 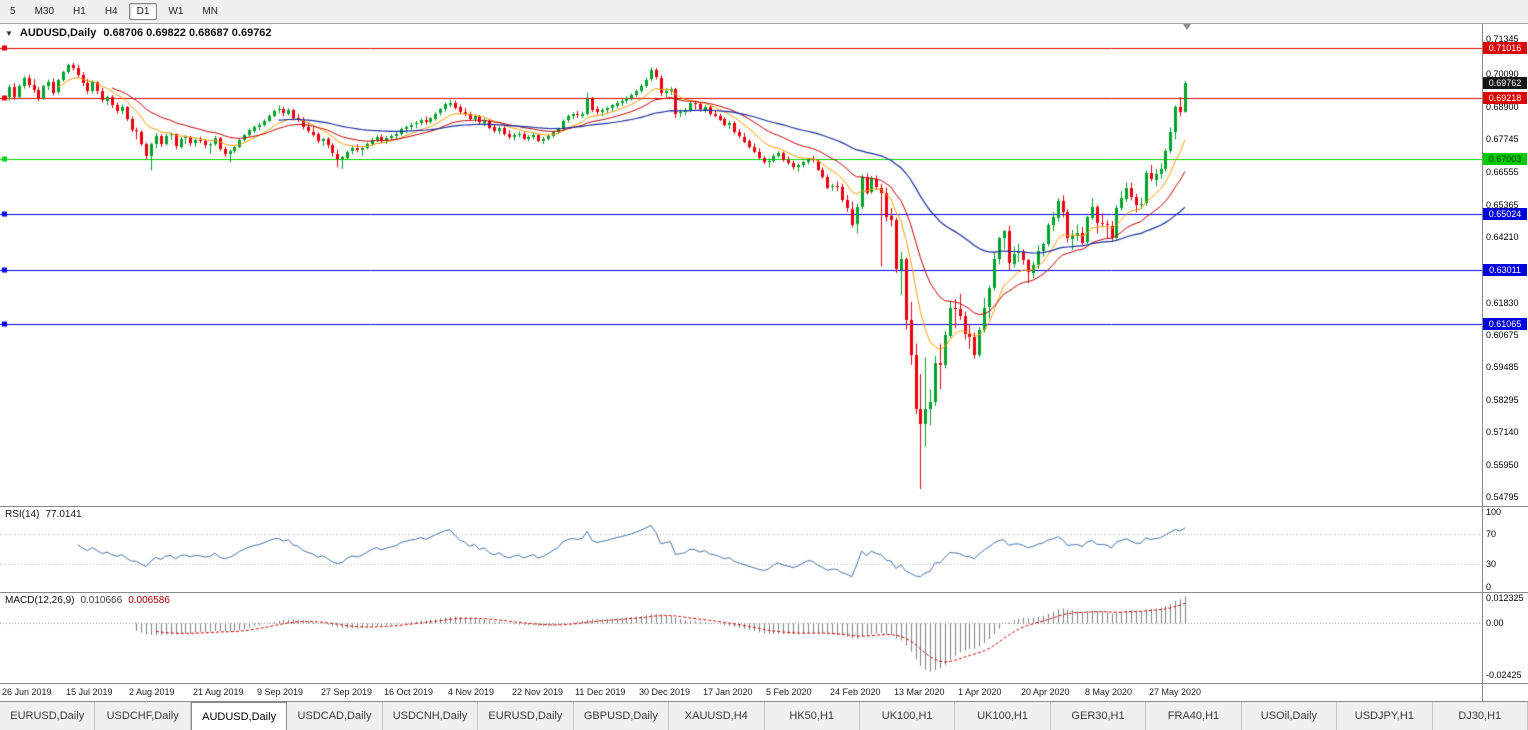 What do you see at coordinates (89, 692) in the screenshot?
I see `date-tick-label: 15 Jul 2019` at bounding box center [89, 692].